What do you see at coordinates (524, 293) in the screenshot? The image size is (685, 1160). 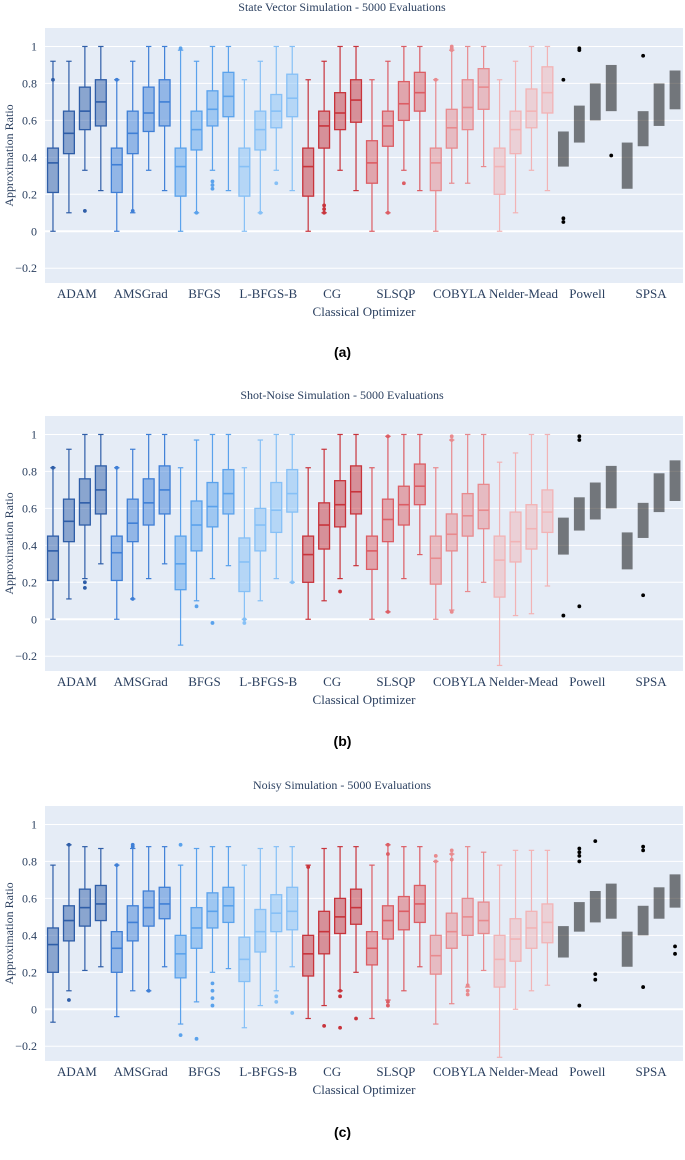 I see `x-tick-label: Nelder-Mead` at bounding box center [524, 293].